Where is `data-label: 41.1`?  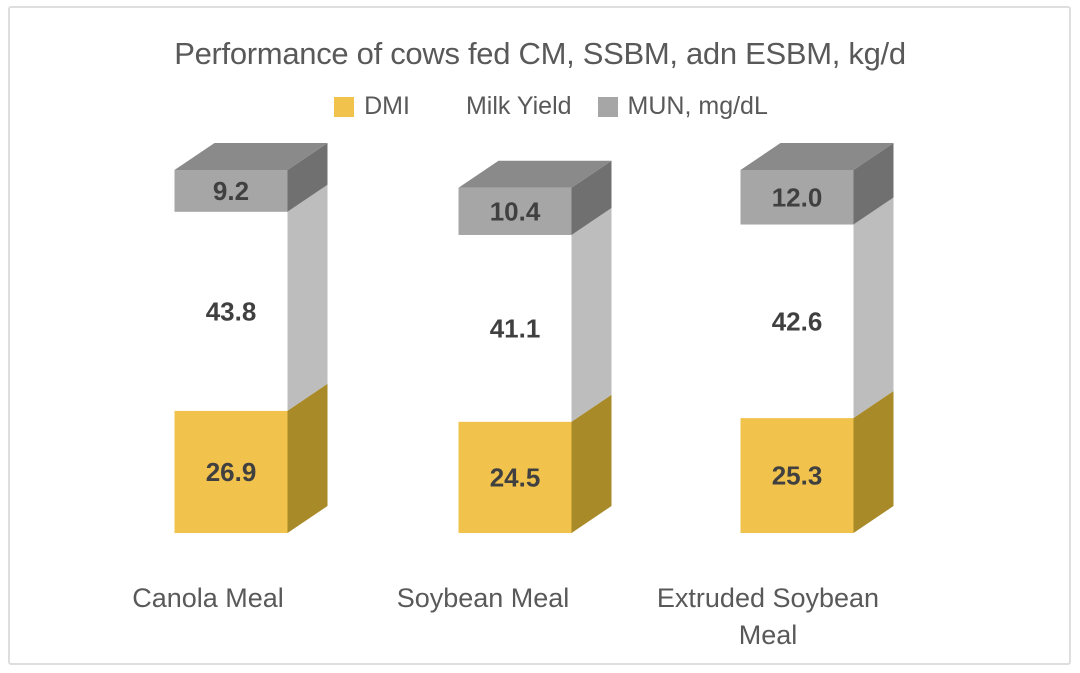
data-label: 41.1 is located at coordinates (515, 328).